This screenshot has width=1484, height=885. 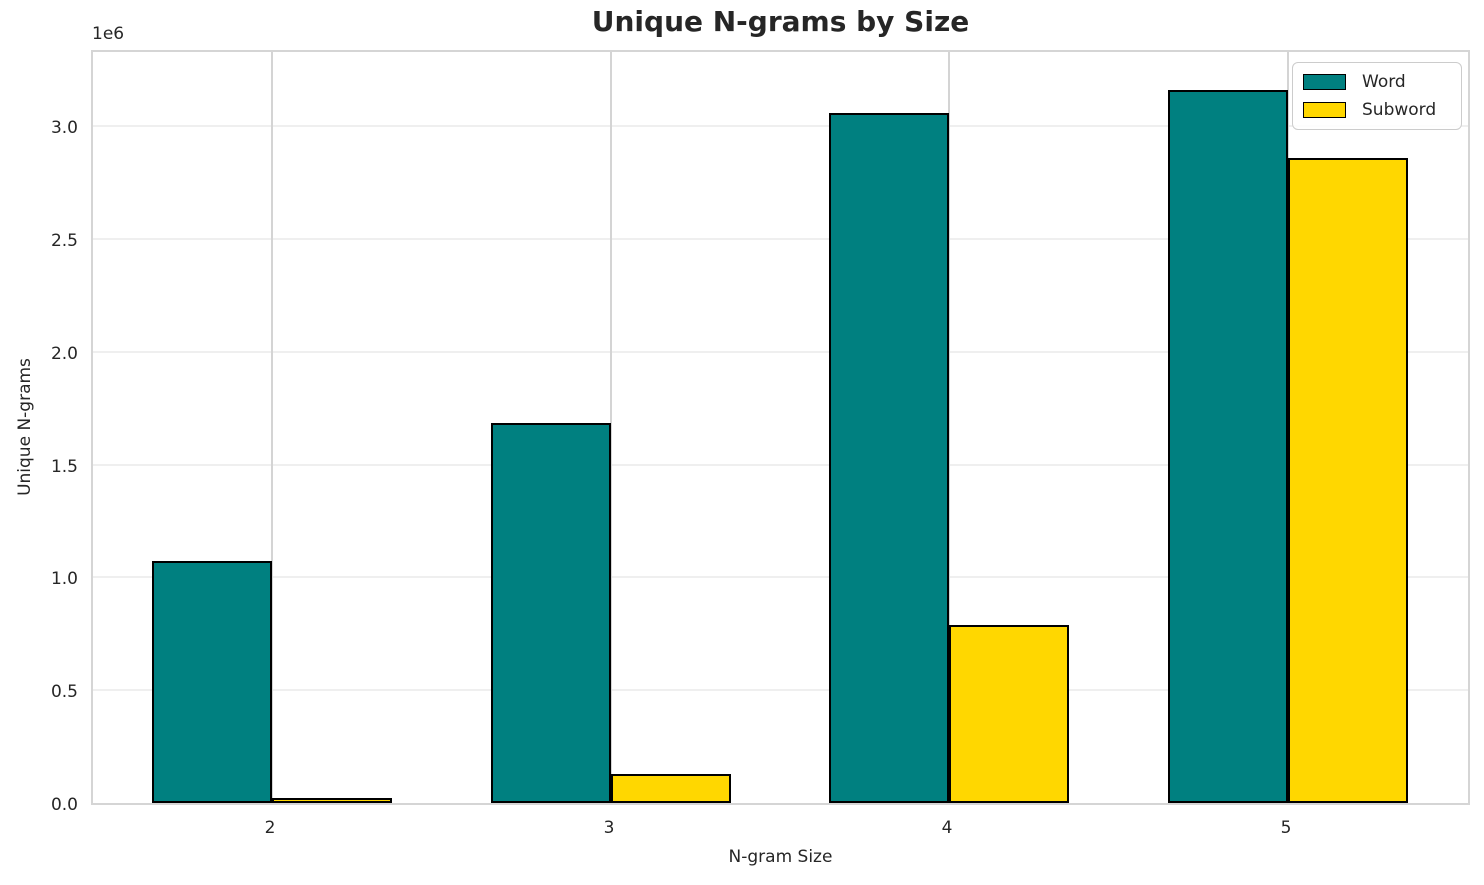 I want to click on legend: Word Subword, so click(x=1377, y=96).